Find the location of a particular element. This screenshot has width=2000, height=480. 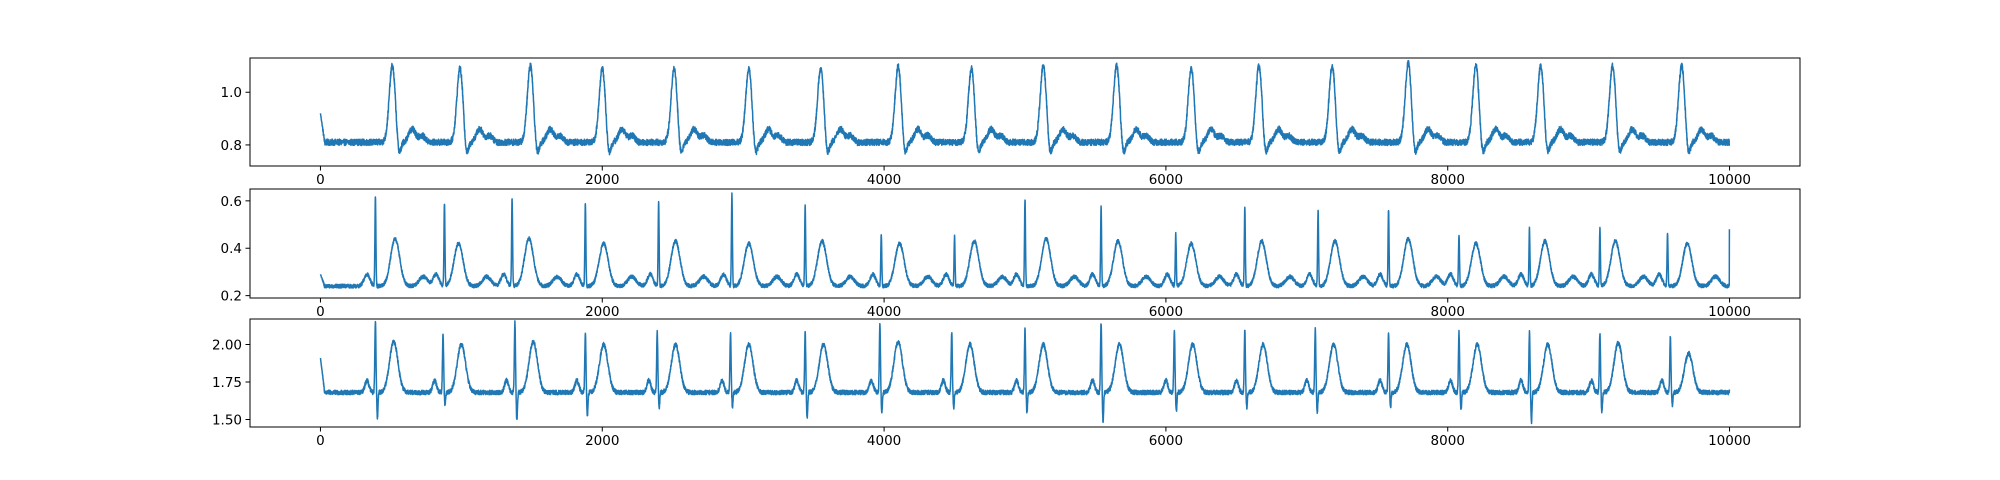

y-tick-label: 0.4 is located at coordinates (231, 249).